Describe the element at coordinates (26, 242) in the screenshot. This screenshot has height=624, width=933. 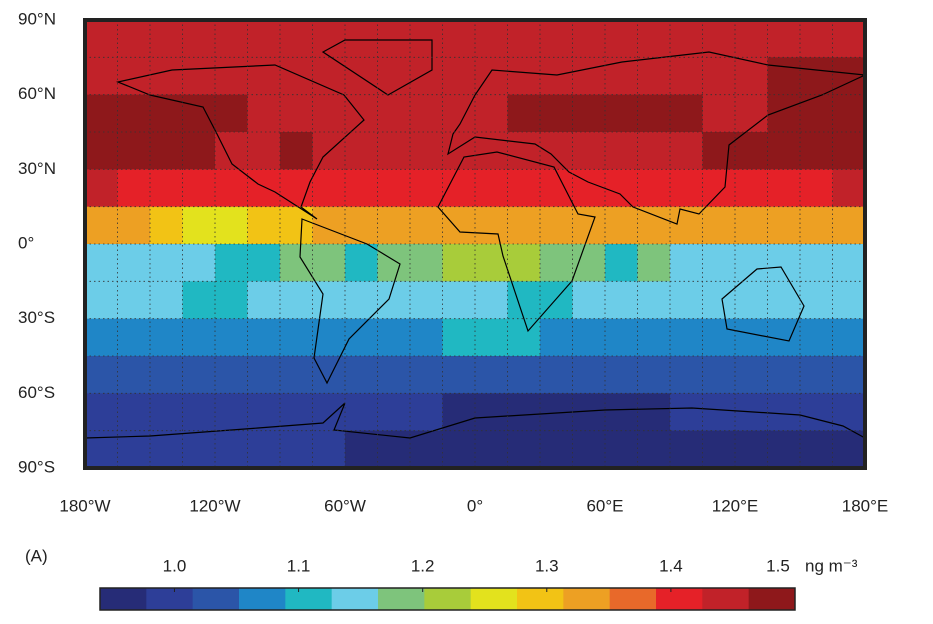
I see `y-tick-label: 0°` at that location.